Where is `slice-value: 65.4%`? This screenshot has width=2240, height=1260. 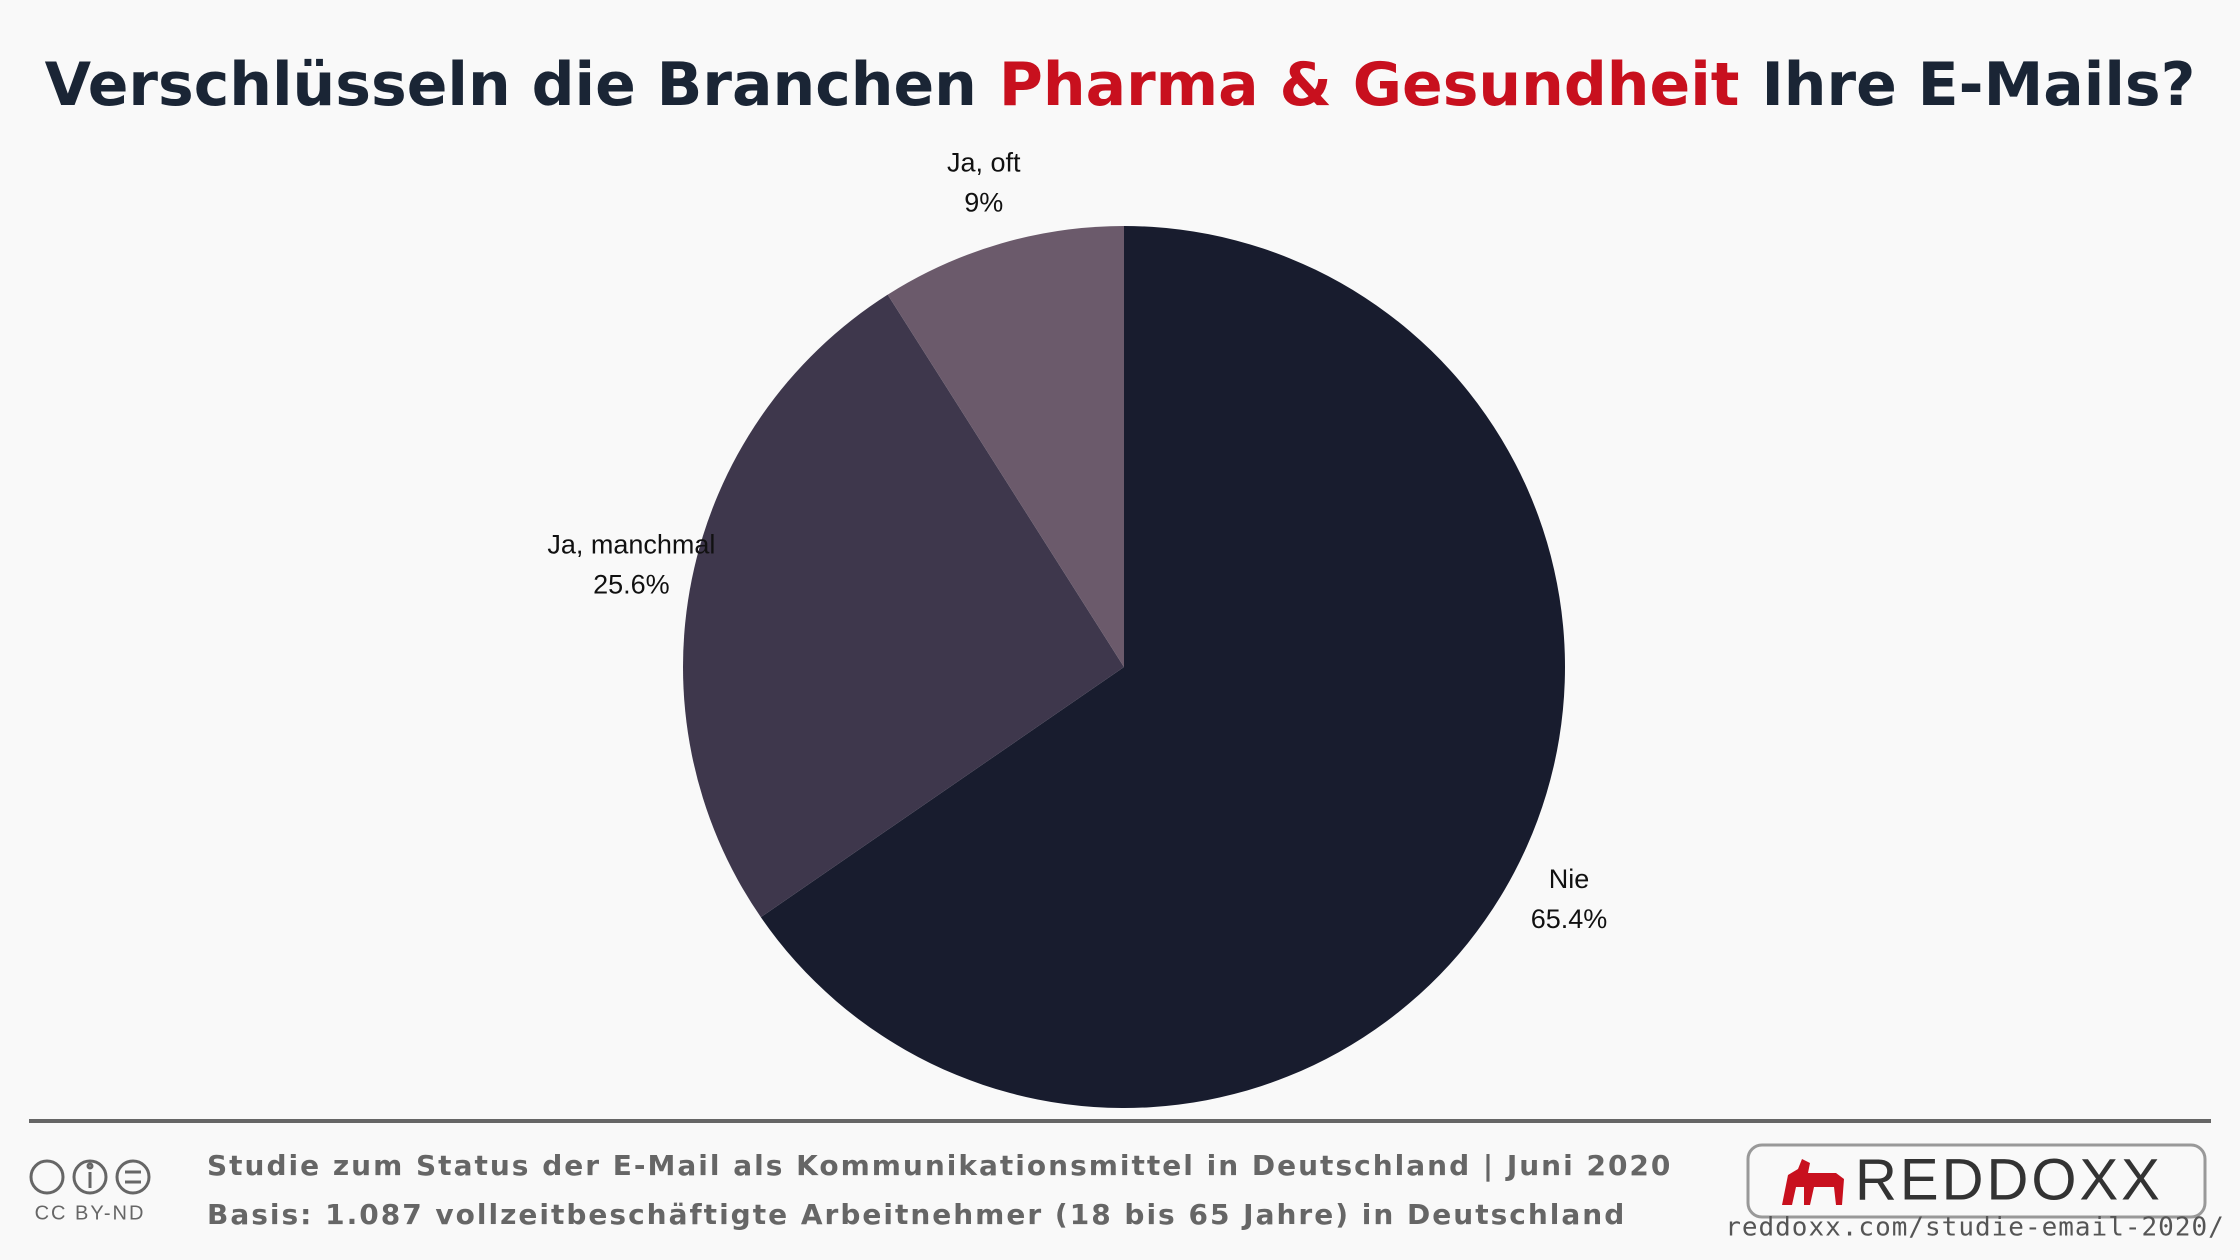
slice-value: 65.4% is located at coordinates (1569, 919).